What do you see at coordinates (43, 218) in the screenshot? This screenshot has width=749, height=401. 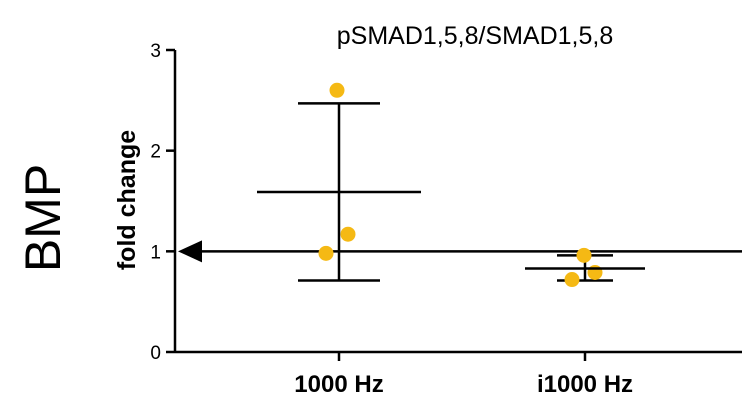 I see `side-label: BMP` at bounding box center [43, 218].